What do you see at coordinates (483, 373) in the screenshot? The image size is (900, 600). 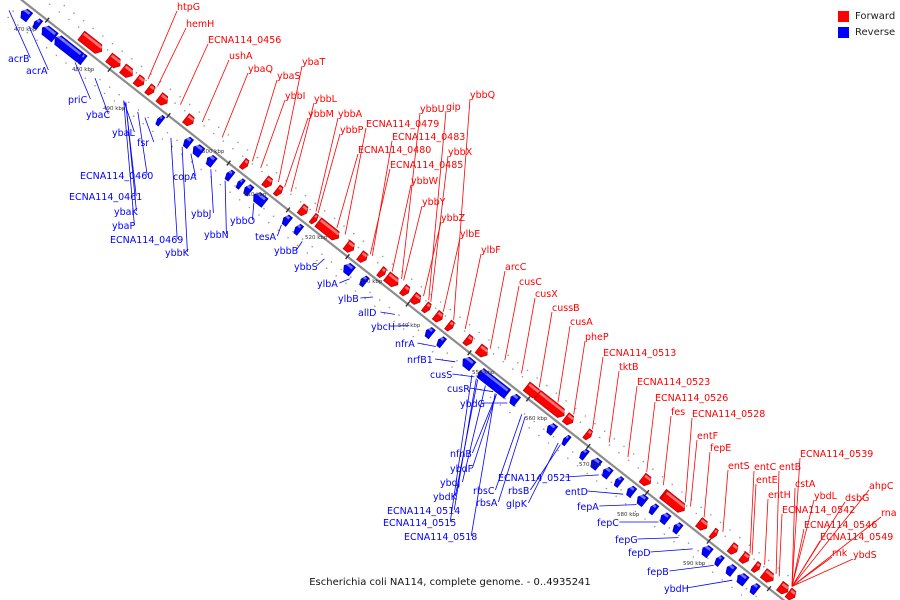 I see `tick-label: 550 kbp` at bounding box center [483, 373].